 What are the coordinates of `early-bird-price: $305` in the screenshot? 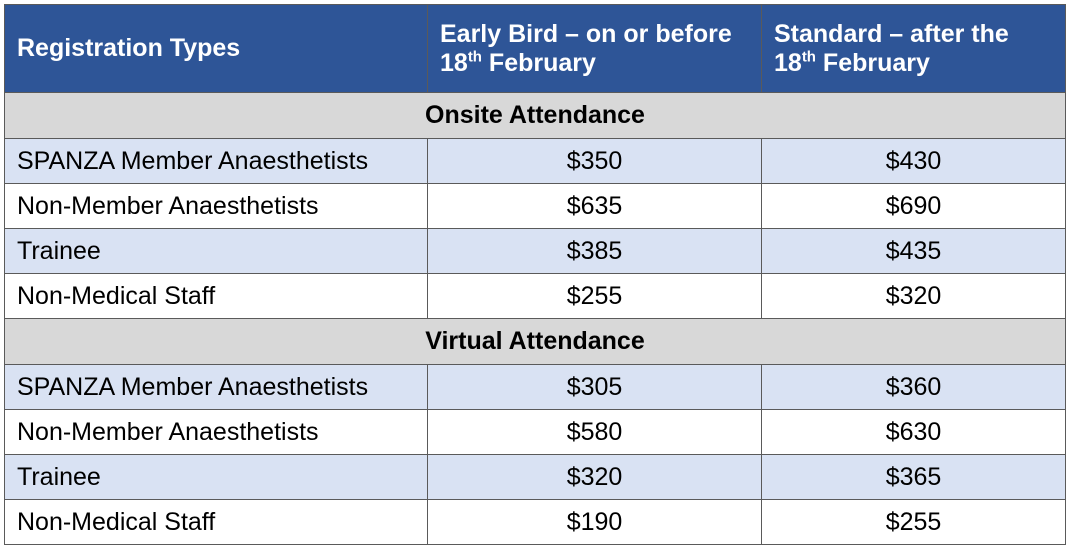 It's located at (594, 387).